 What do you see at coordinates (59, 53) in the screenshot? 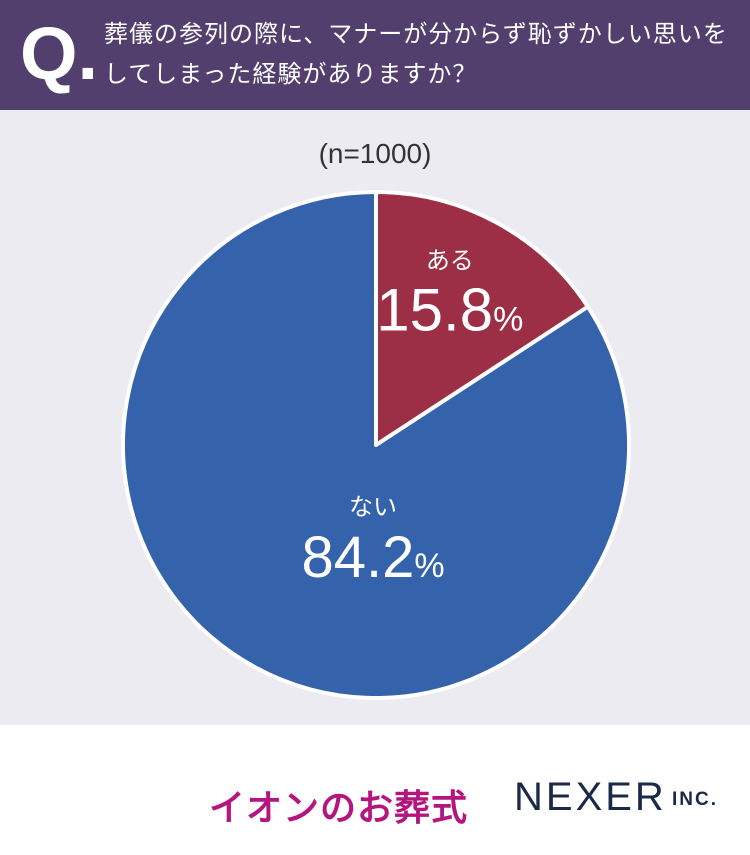
I see `q-mark: Q.` at bounding box center [59, 53].